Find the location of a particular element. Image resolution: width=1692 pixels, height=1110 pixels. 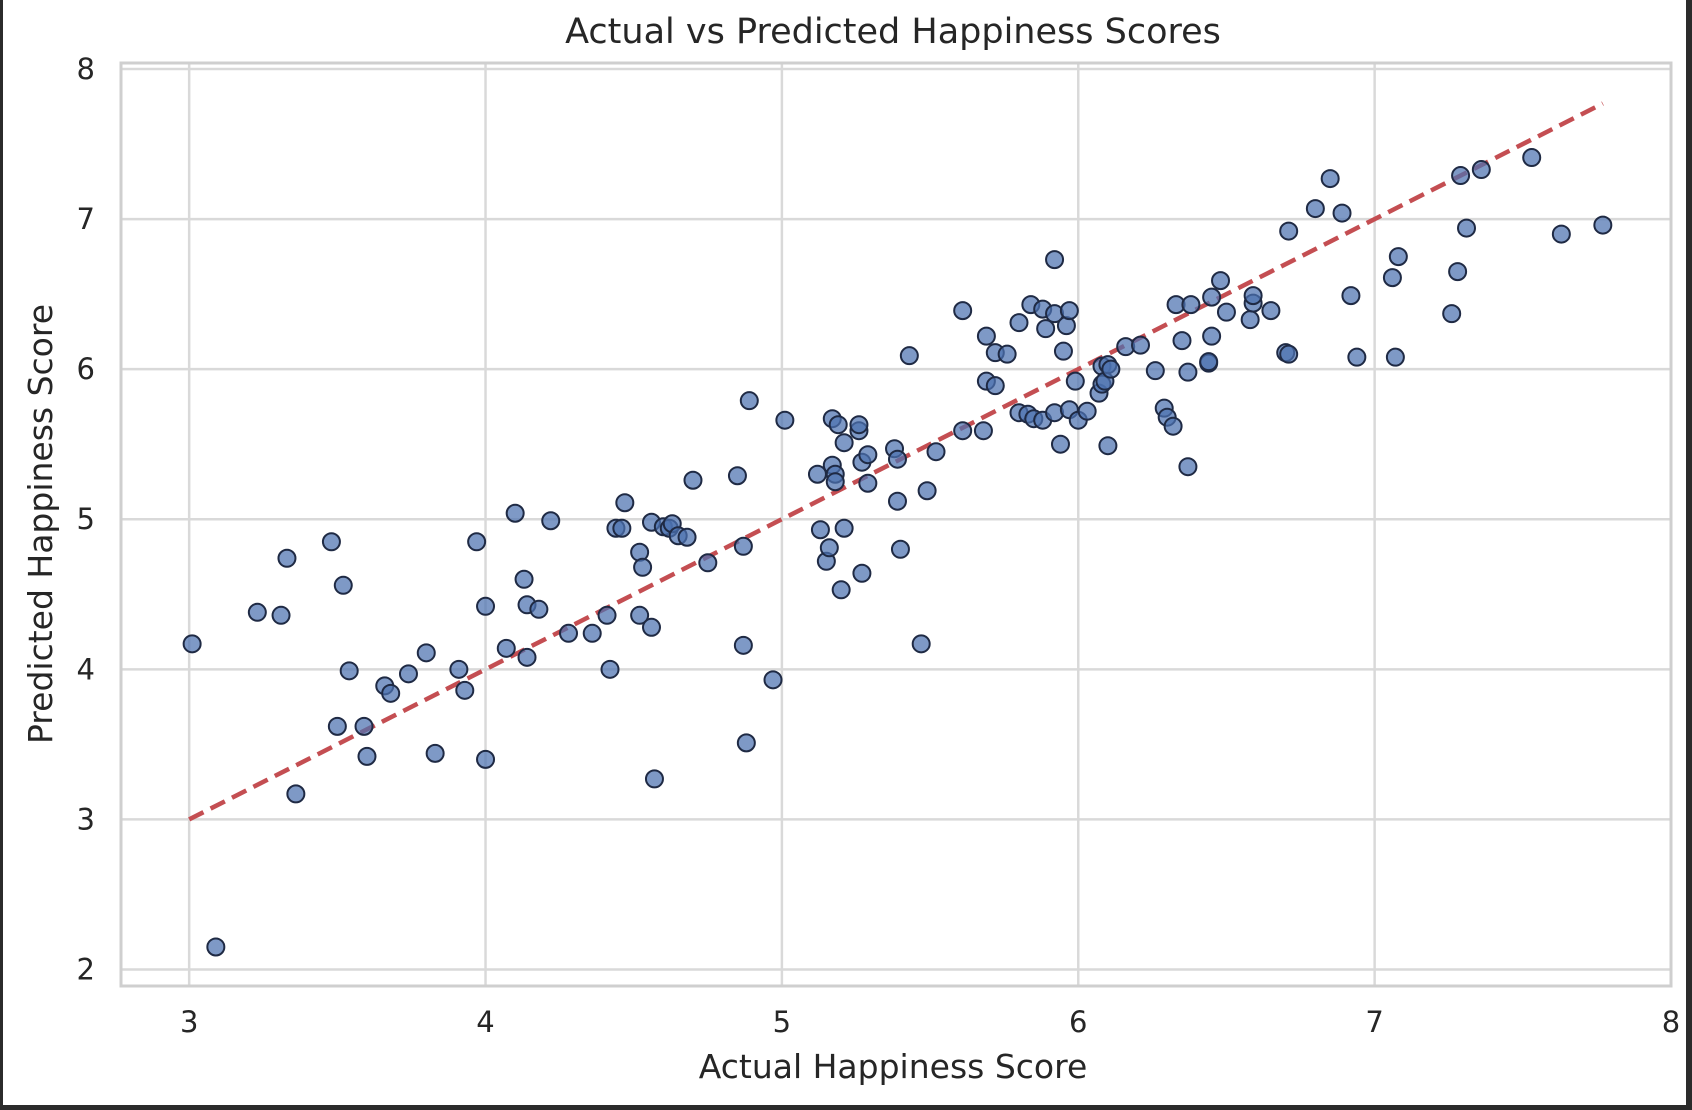

x-axis-ticks: 3 4 5 6 7 8 is located at coordinates (930, 1022).